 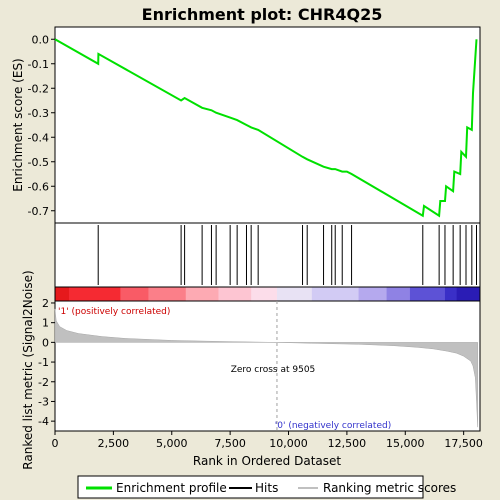 I want to click on es-y-tick-label: -0.4, so click(x=38, y=137).